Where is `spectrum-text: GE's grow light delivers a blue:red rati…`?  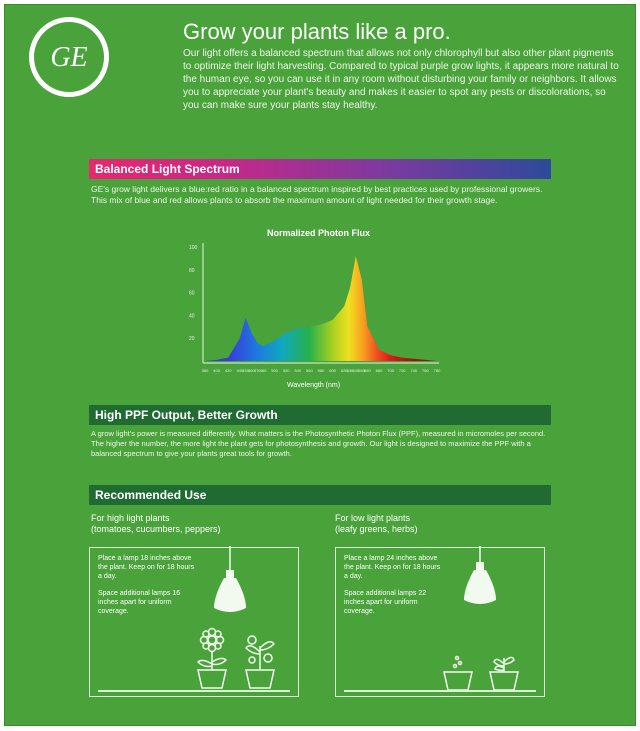 spectrum-text: GE's grow light delivers a blue:red rati… is located at coordinates (317, 194).